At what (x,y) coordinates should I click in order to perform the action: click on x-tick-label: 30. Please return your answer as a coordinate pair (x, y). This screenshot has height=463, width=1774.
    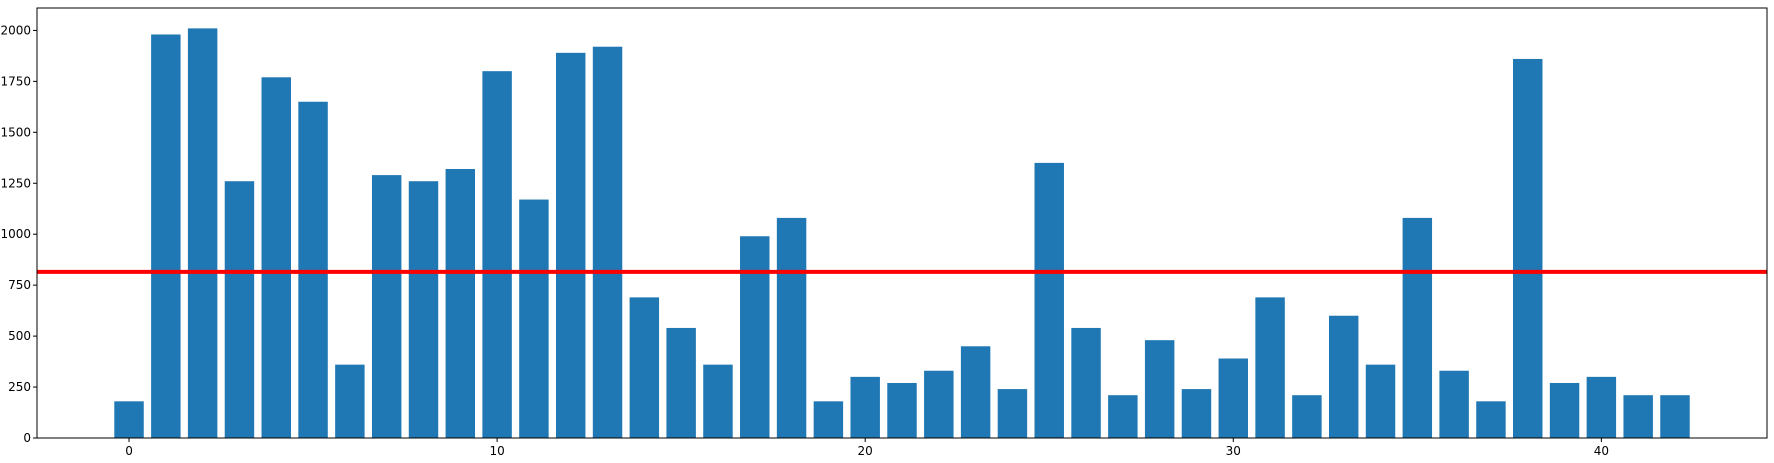
    Looking at the image, I should click on (1233, 451).